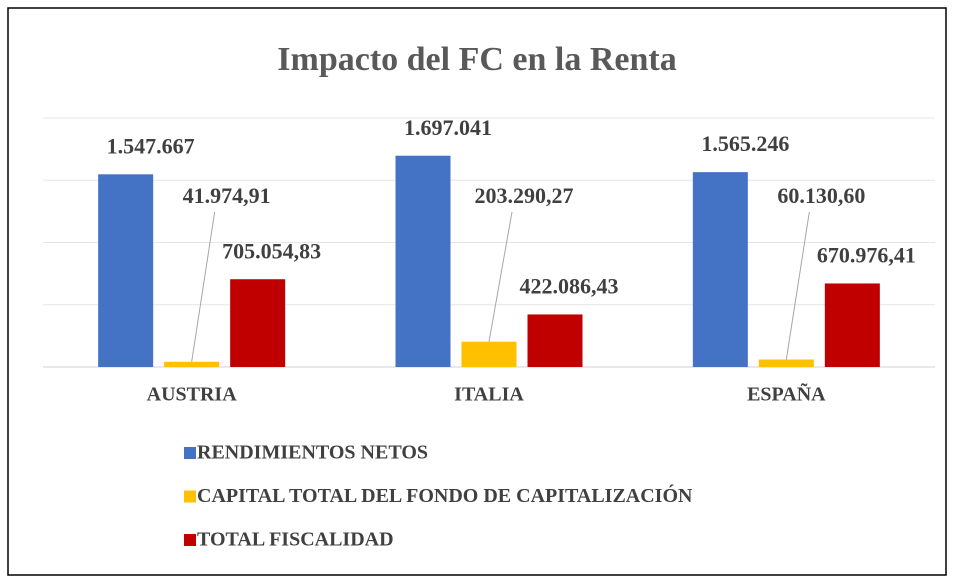 The width and height of the screenshot is (955, 581). Describe the element at coordinates (227, 195) in the screenshot. I see `data-label: 41.974,91` at that location.